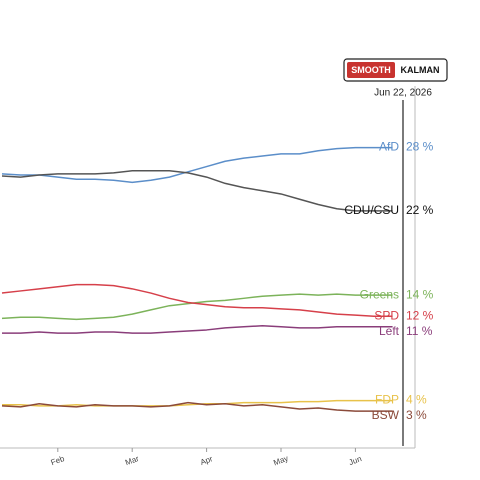 The image size is (480, 480). Describe the element at coordinates (132, 460) in the screenshot. I see `x-tick-label: Mar` at that location.